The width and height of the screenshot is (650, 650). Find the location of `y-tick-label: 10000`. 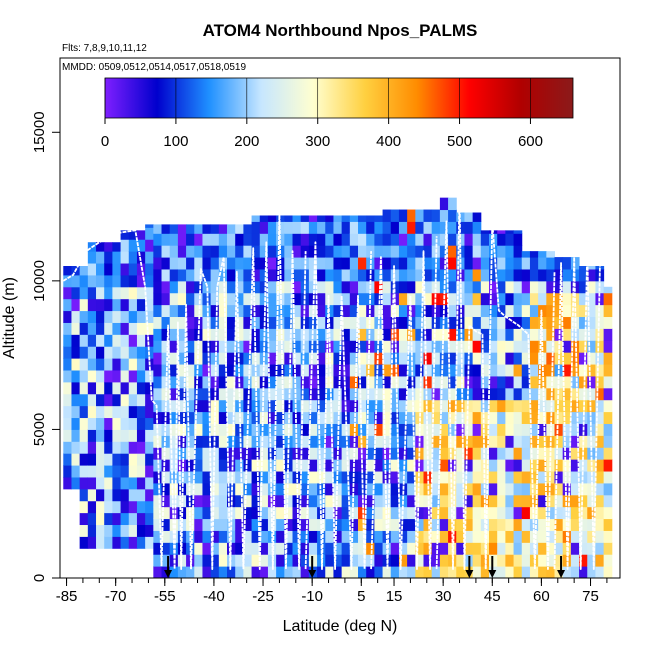

y-tick-label: 10000 is located at coordinates (39, 281).